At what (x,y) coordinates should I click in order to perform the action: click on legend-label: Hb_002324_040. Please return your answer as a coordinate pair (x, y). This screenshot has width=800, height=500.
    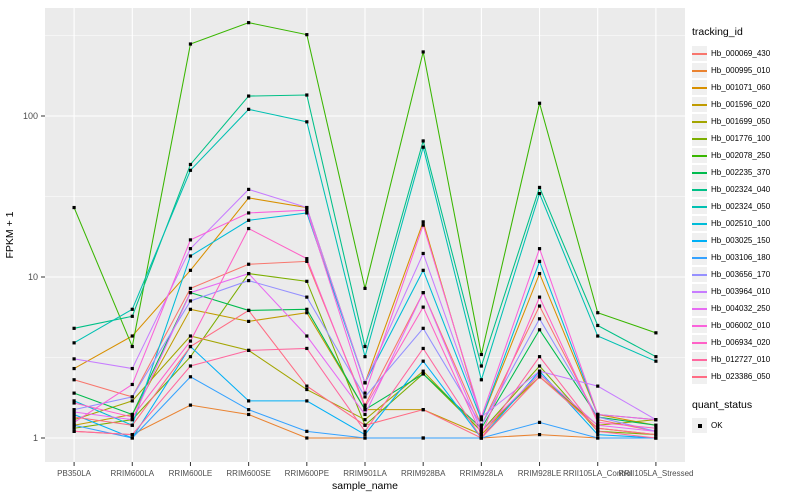
    Looking at the image, I should click on (741, 189).